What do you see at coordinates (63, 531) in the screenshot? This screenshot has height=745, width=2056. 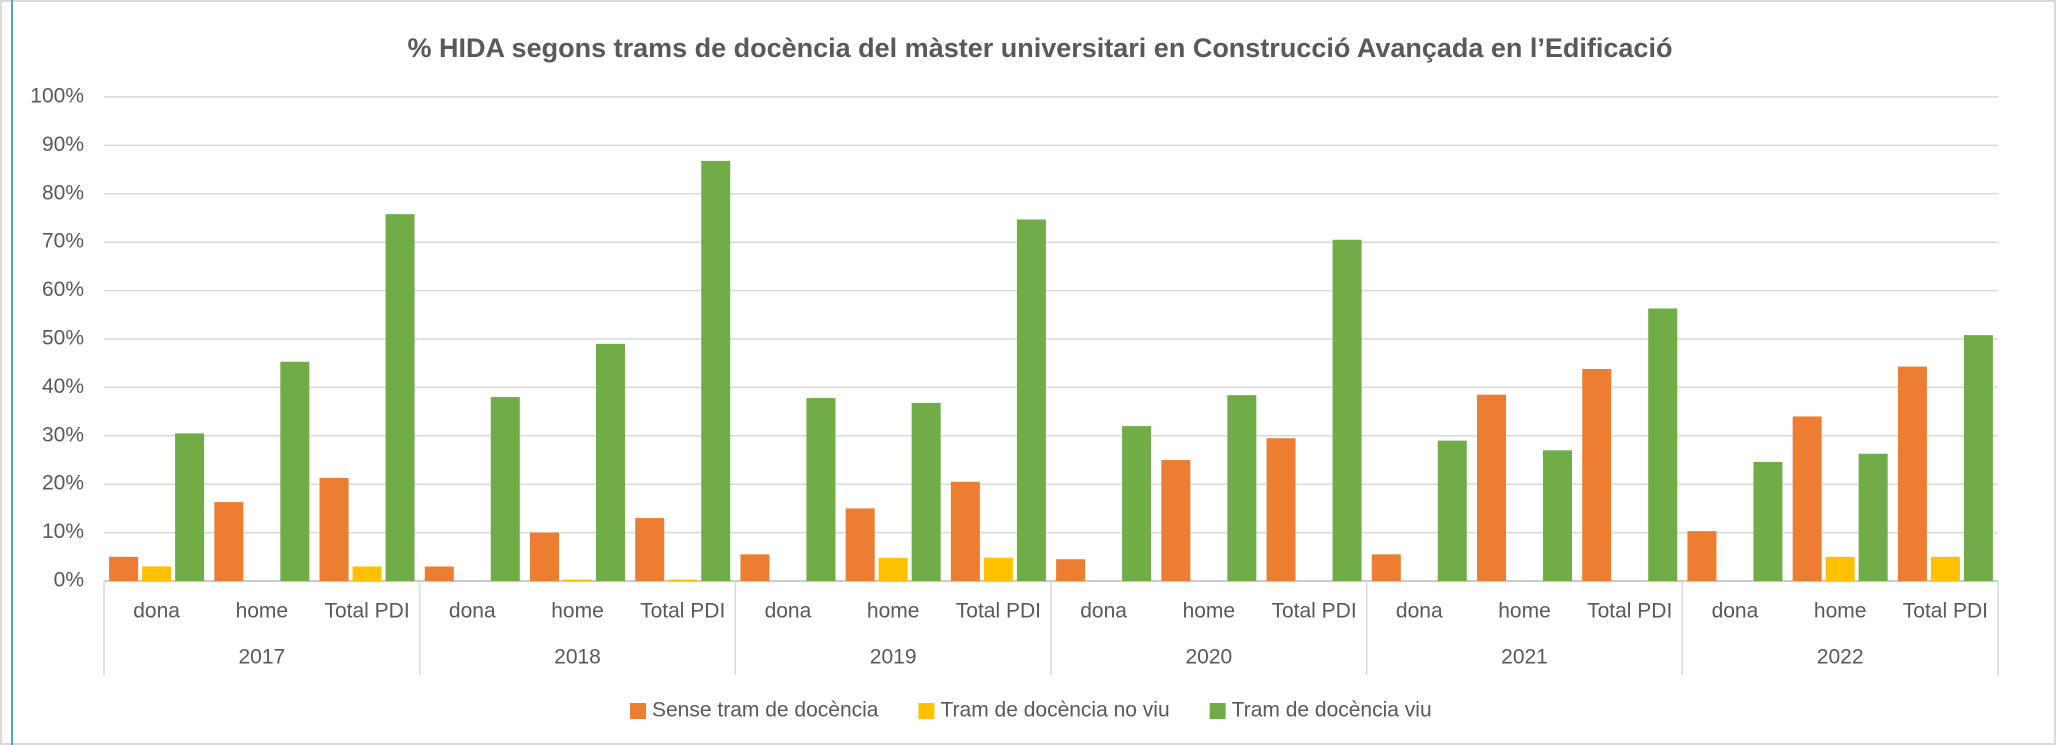 I see `y-tick-label: 10%` at bounding box center [63, 531].